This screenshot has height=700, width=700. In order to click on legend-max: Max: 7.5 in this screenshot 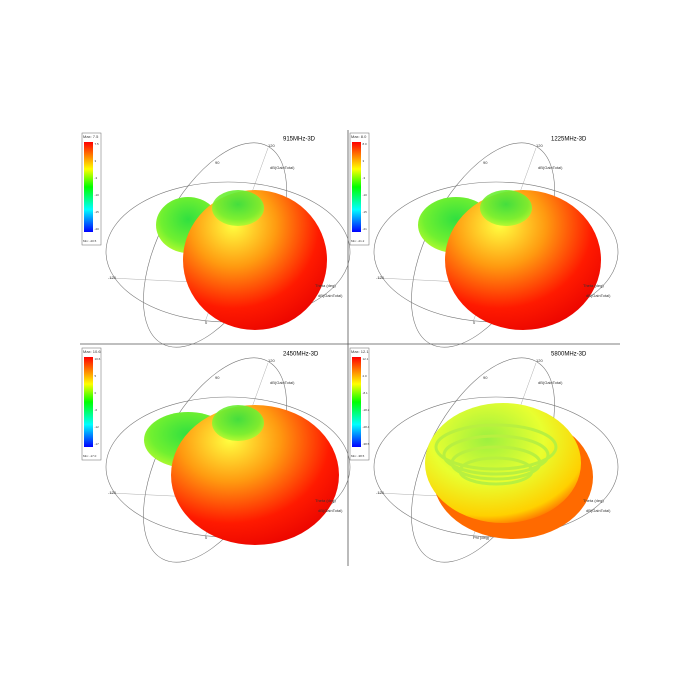, I will do `click(91, 136)`.